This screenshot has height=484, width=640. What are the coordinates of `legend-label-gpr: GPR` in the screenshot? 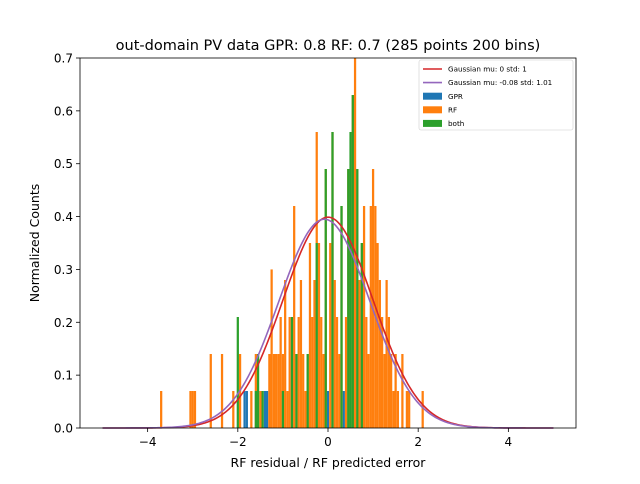 It's located at (455, 96).